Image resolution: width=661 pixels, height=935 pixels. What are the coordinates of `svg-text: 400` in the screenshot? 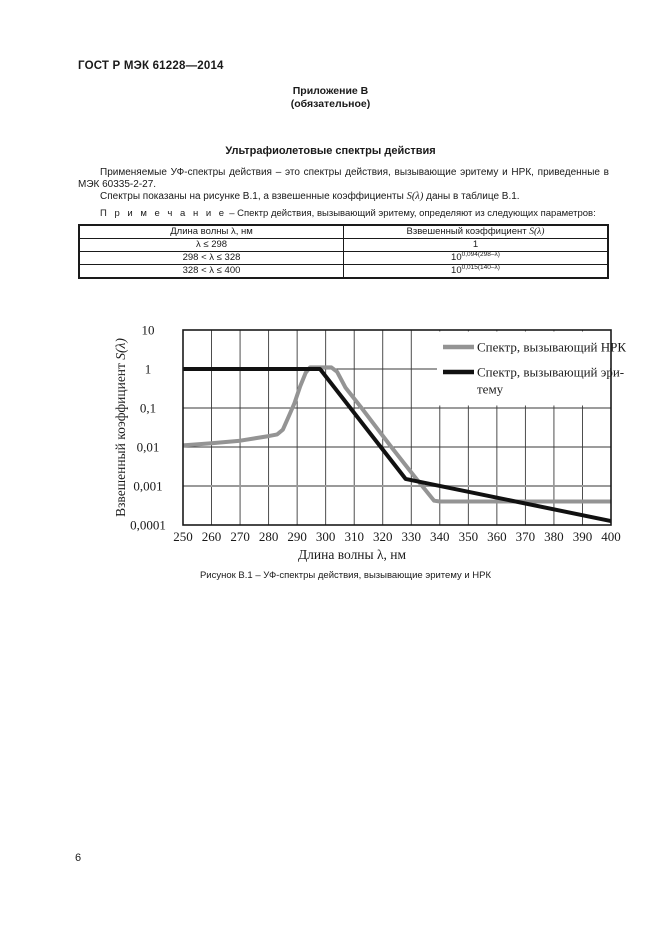 It's located at (611, 536).